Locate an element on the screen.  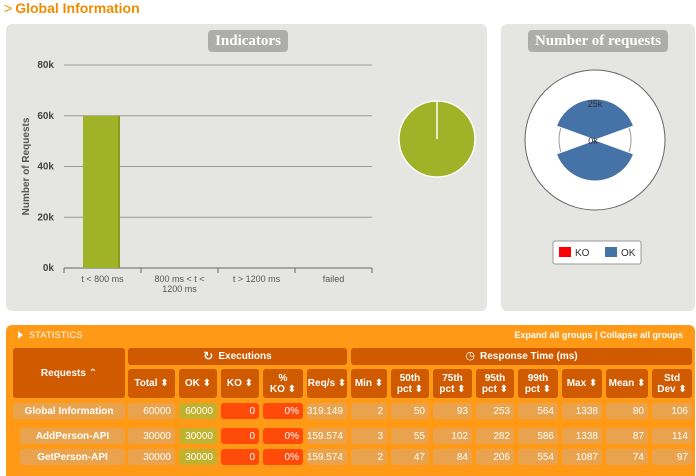
requests-header: Number of requests is located at coordinates (598, 41).